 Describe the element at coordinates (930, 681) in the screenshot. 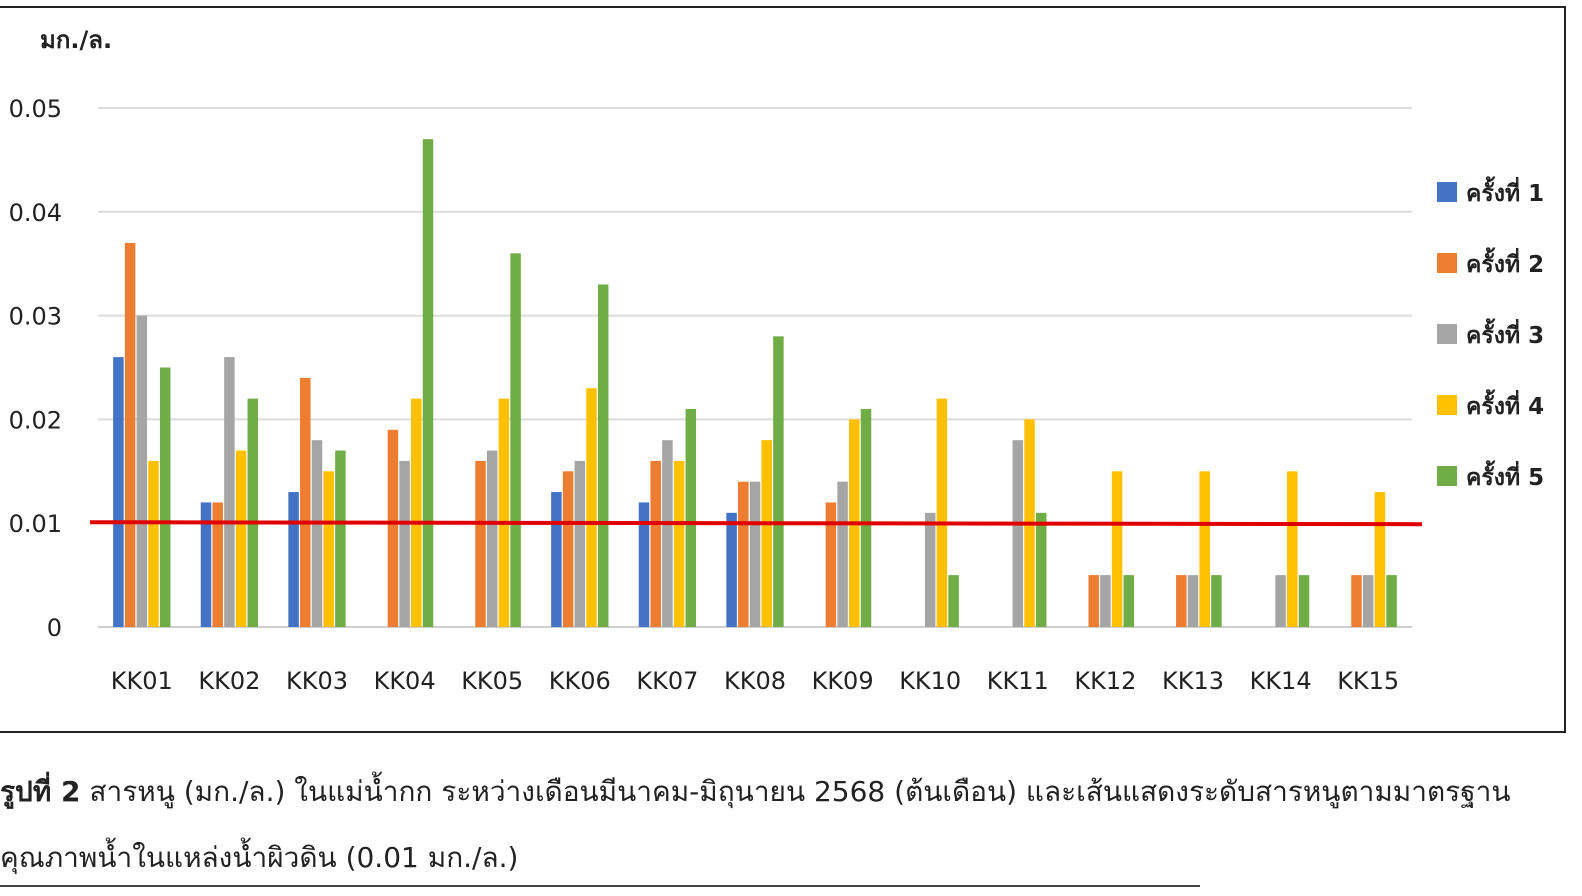

I see `x-tick-label: KK10` at that location.